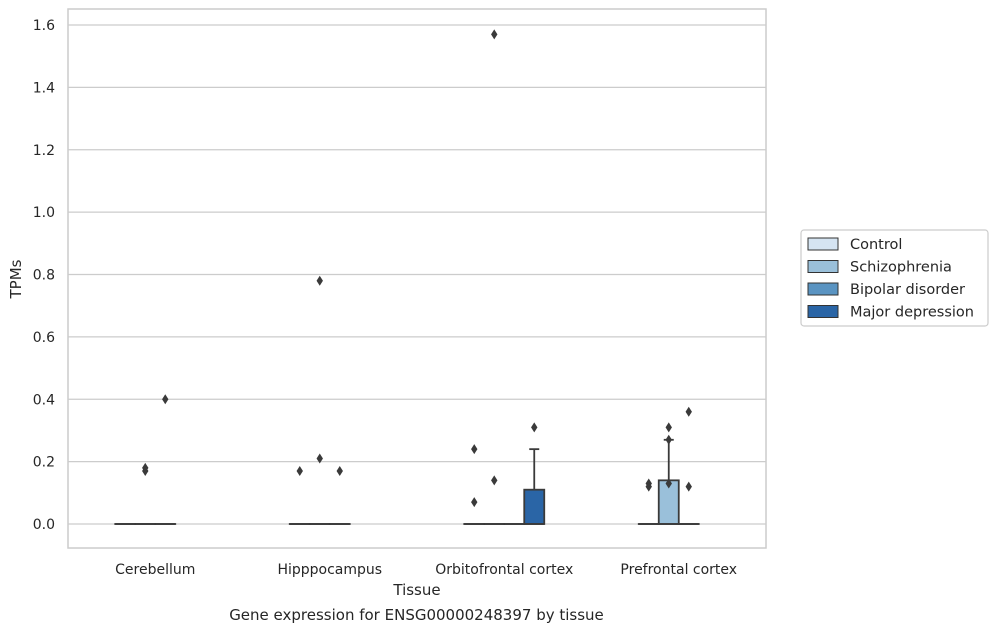  What do you see at coordinates (907, 290) in the screenshot?
I see `legend-label: Bipolar disorder` at bounding box center [907, 290].